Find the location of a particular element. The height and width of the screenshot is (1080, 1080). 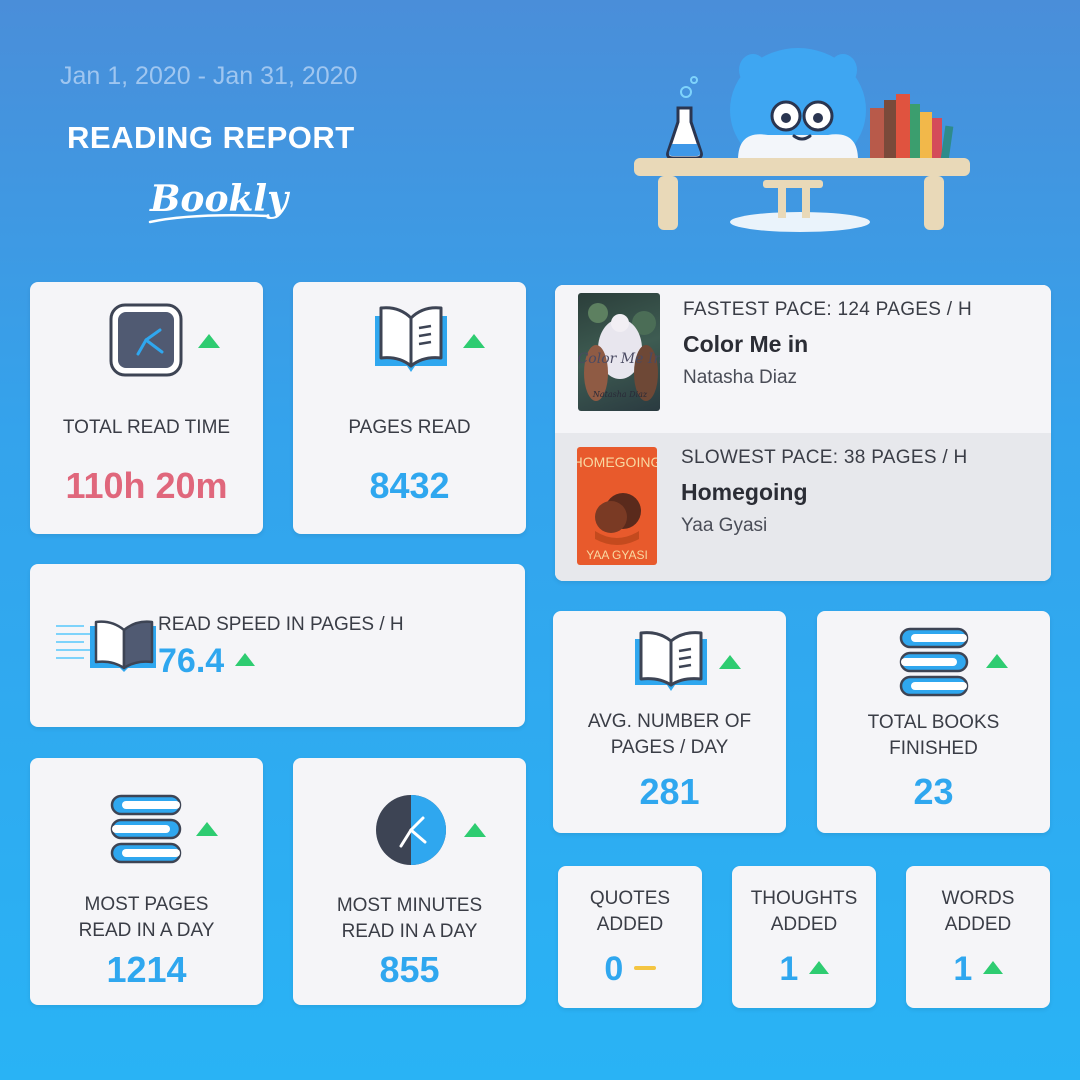

brand-logo: Bookly is located at coordinates (219, 199).